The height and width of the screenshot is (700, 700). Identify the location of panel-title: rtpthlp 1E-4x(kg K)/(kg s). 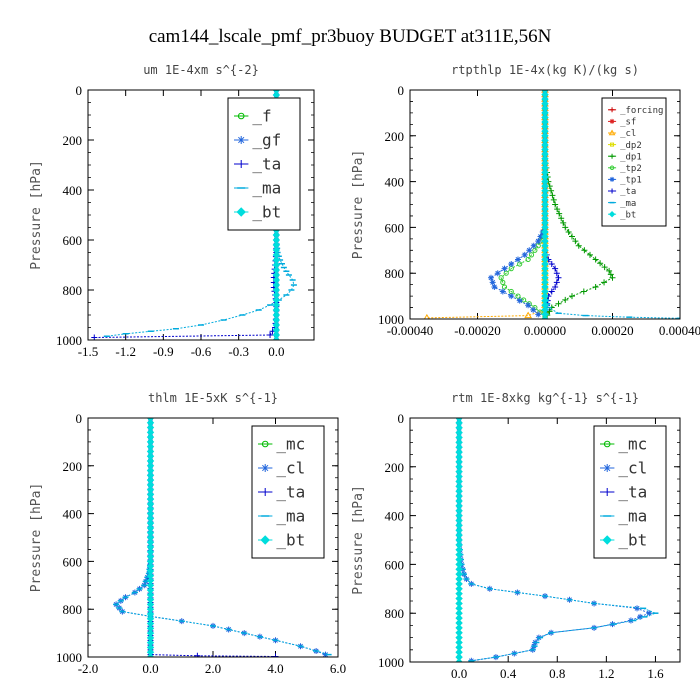
(545, 70).